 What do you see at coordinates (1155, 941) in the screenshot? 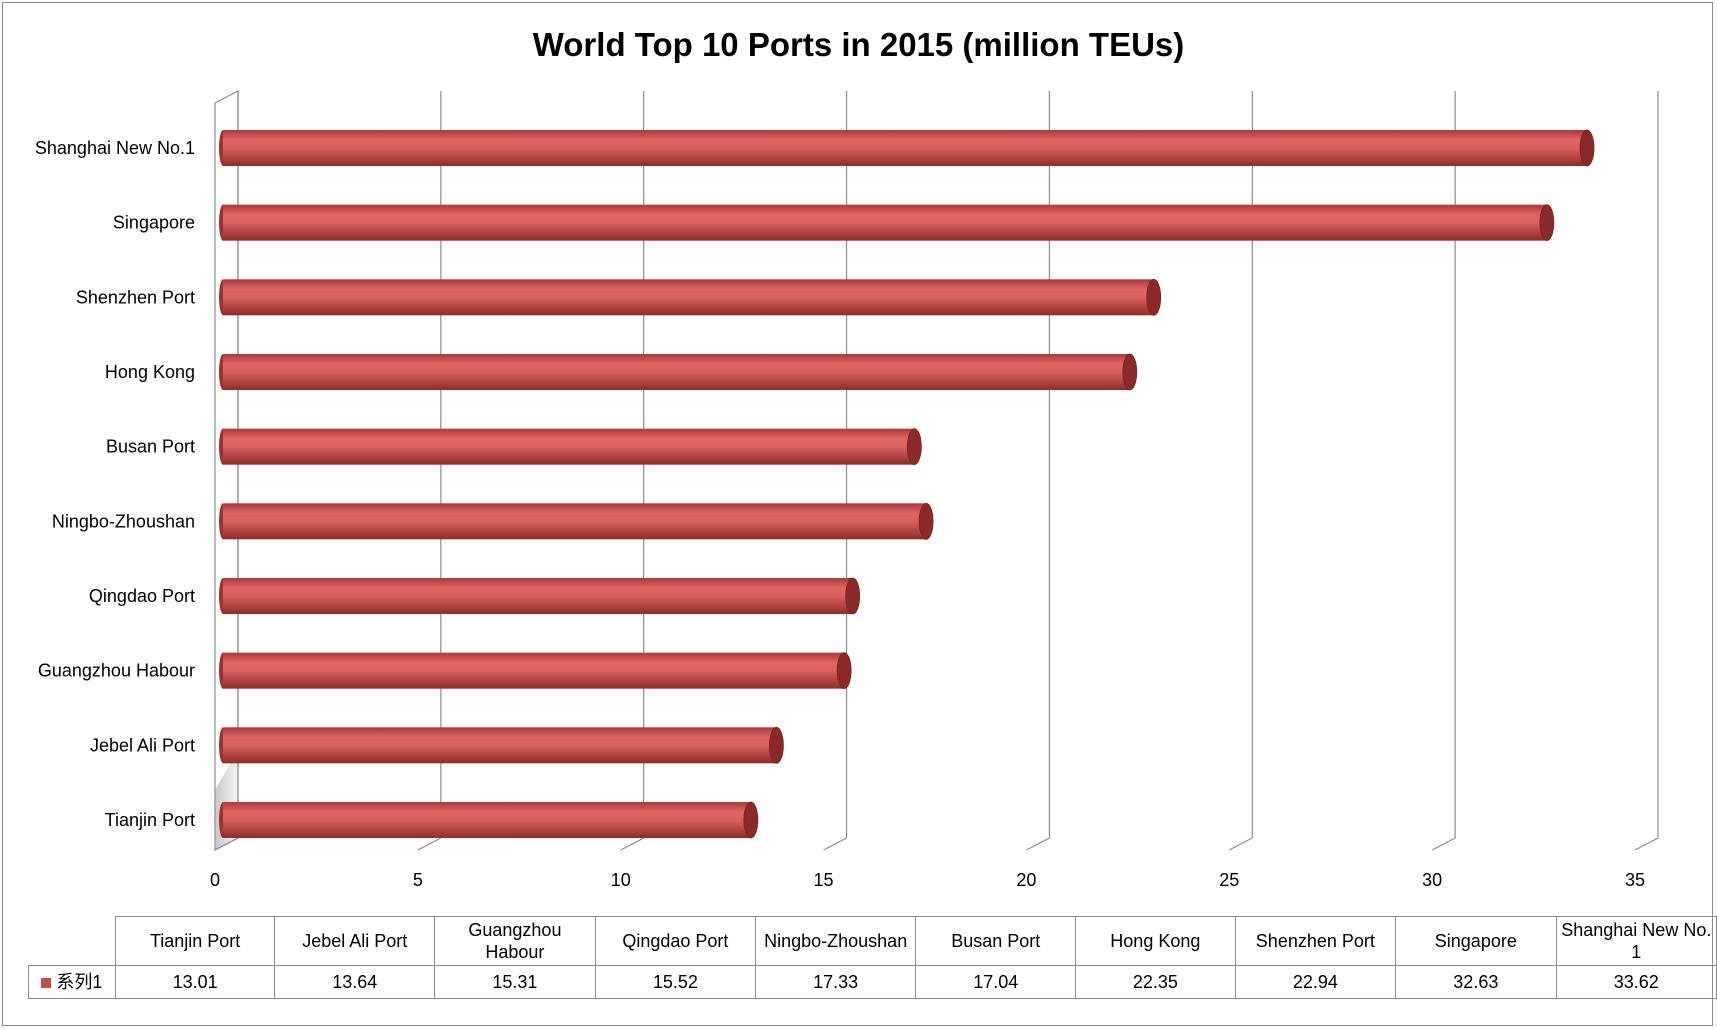
I see `data-table-header-cell: Hong Kong` at bounding box center [1155, 941].